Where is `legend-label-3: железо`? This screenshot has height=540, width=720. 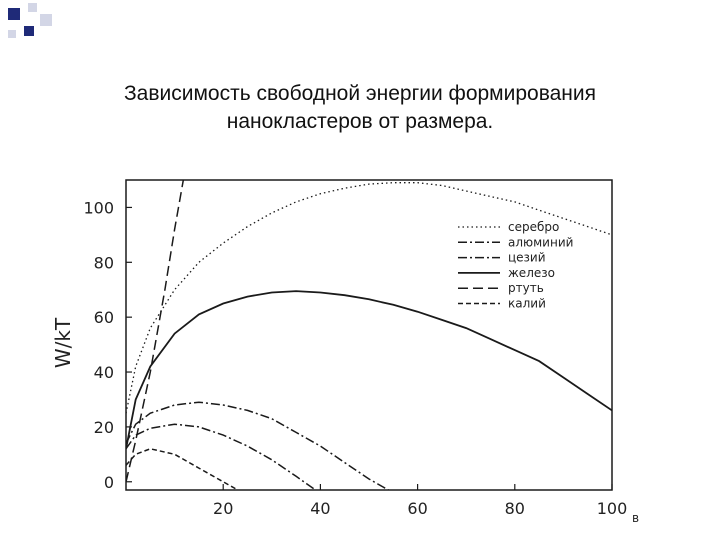
legend-label-3: железо is located at coordinates (531, 273).